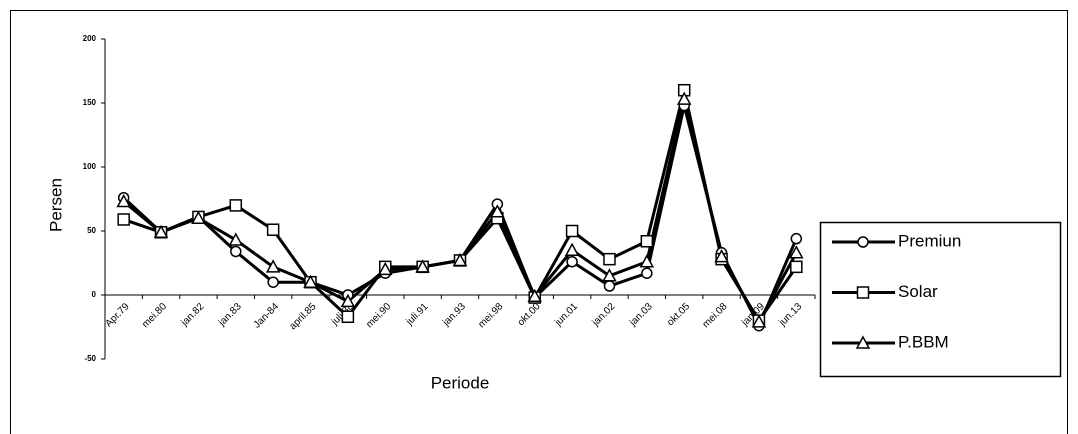 This screenshot has width=1078, height=434. Describe the element at coordinates (90, 358) in the screenshot. I see `y-tick-label: -50` at that location.